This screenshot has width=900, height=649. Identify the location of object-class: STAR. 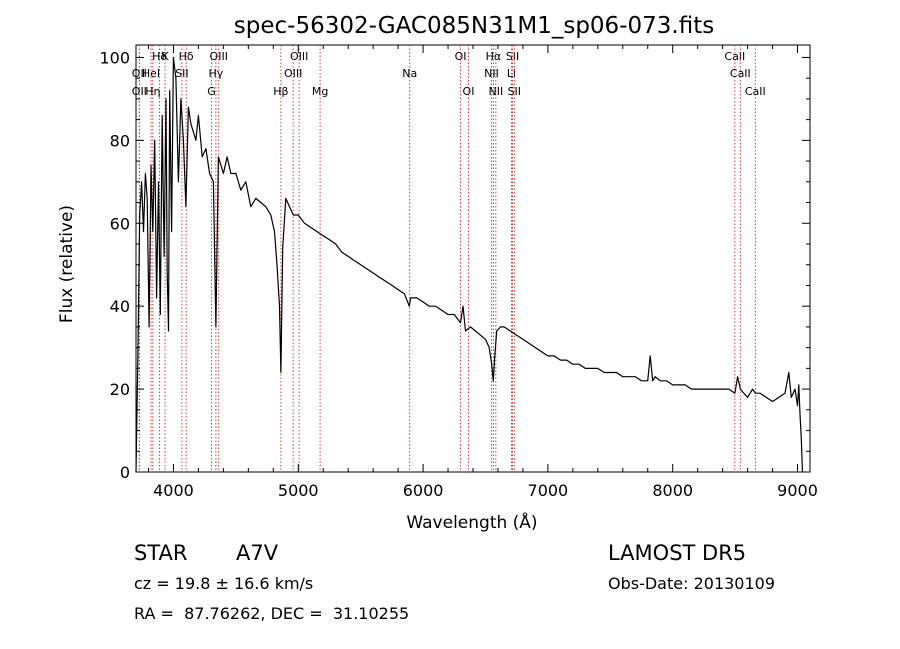
(161, 553).